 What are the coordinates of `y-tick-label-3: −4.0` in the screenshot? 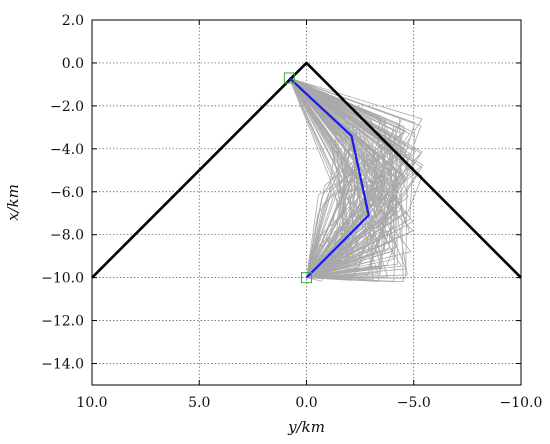 It's located at (67, 150).